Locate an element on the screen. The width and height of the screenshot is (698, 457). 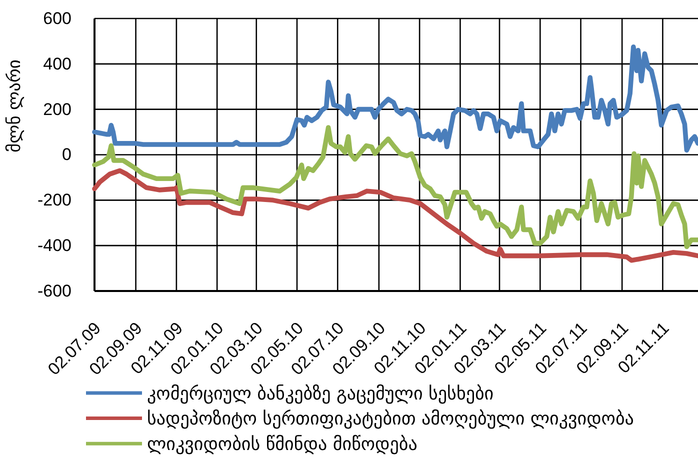
y-tick-label: 200 is located at coordinates (57, 109).